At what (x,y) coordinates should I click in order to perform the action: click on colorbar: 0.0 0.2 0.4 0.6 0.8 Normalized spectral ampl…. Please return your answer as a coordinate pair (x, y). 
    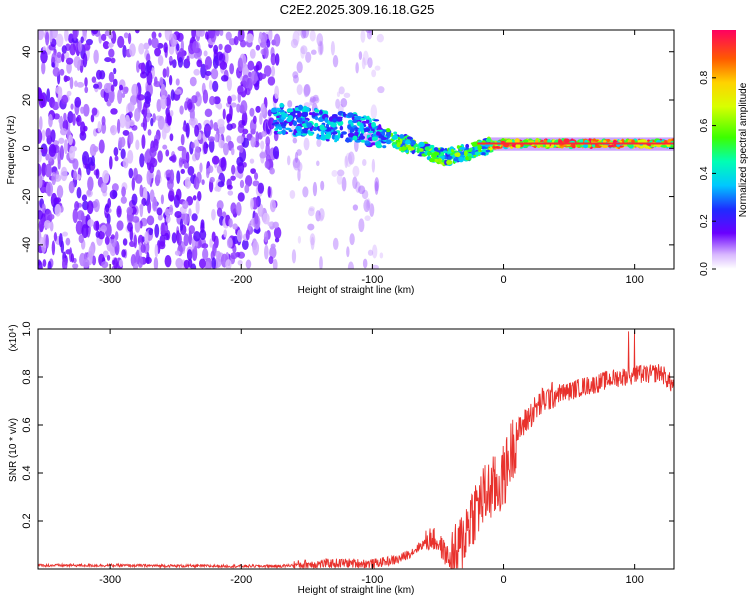
    Looking at the image, I should click on (724, 153).